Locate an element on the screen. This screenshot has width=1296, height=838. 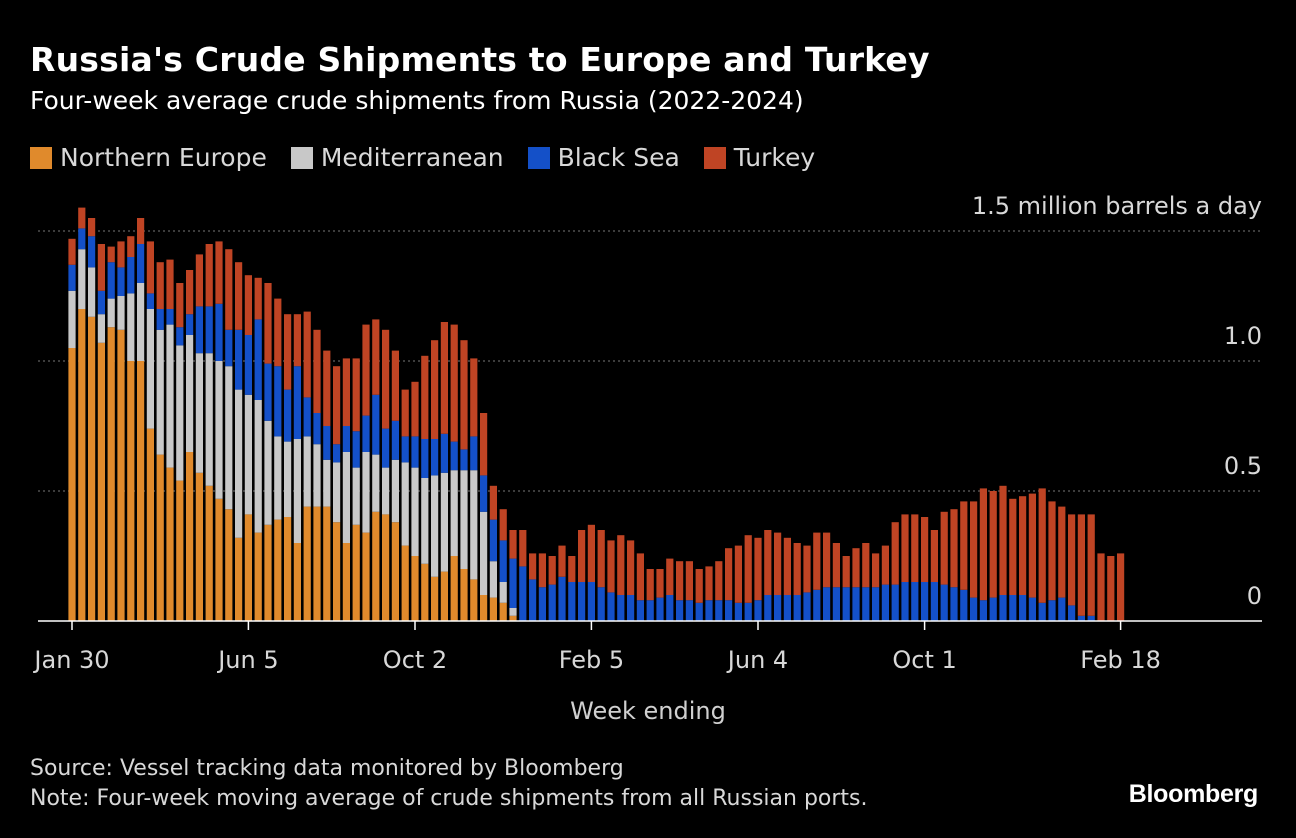
y-tick-label: 1.5 million barrels a day is located at coordinates (1117, 206).